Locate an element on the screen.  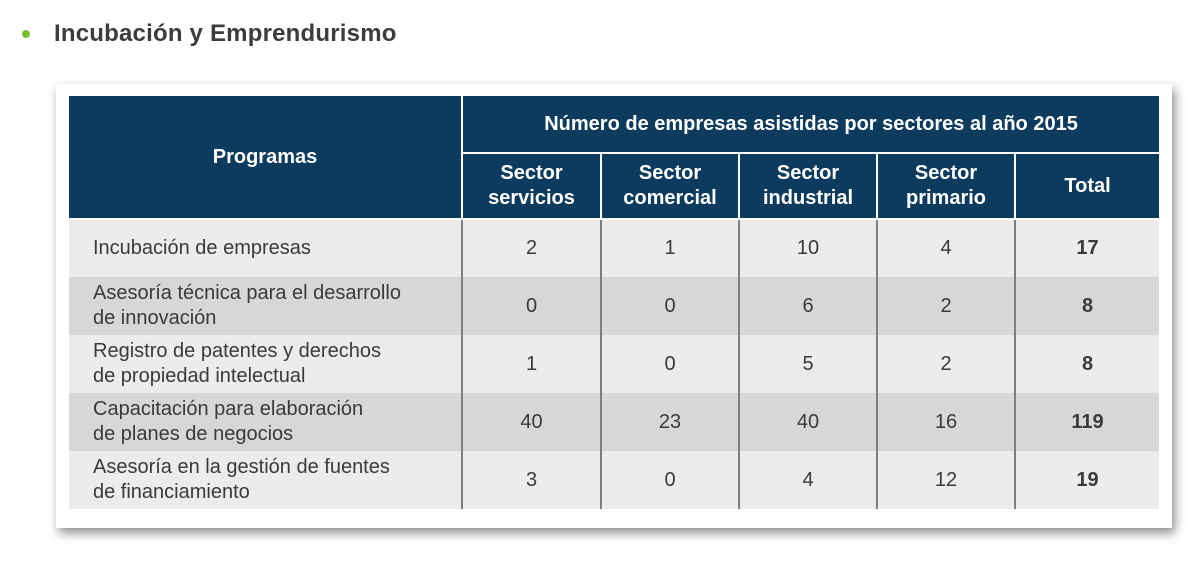
header-sector-servicios: Sector servicios is located at coordinates (531, 186).